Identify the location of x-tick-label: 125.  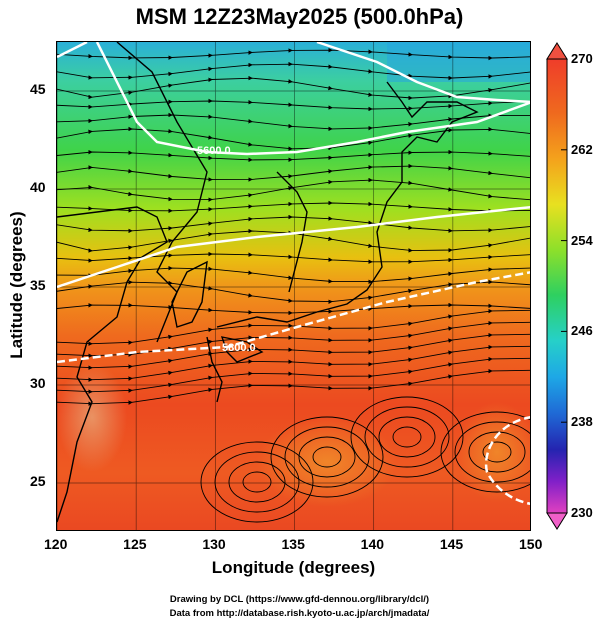
(135, 544).